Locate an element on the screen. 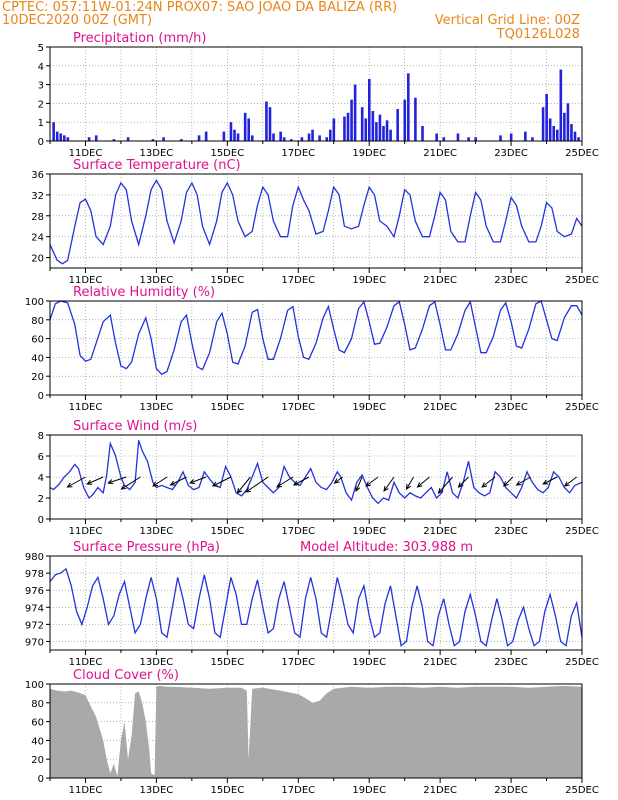 The width and height of the screenshot is (618, 800). pressure-subtitle: Model Altitude: 303.988 m is located at coordinates (386, 547).